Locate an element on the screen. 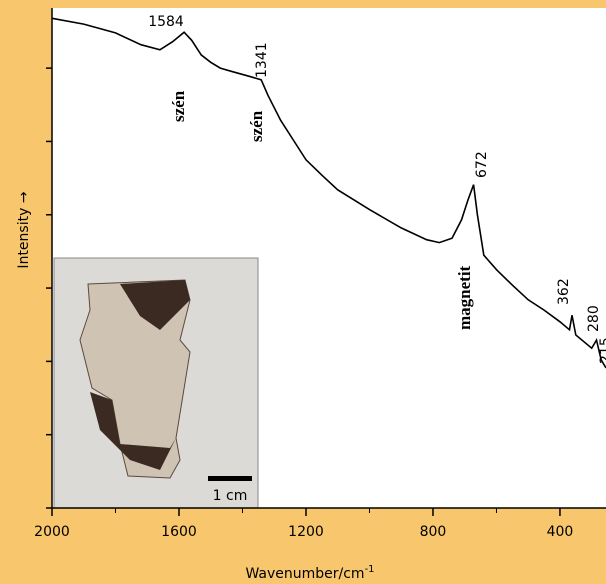 The width and height of the screenshot is (606, 584). scale-label: 1 cm is located at coordinates (230, 496).